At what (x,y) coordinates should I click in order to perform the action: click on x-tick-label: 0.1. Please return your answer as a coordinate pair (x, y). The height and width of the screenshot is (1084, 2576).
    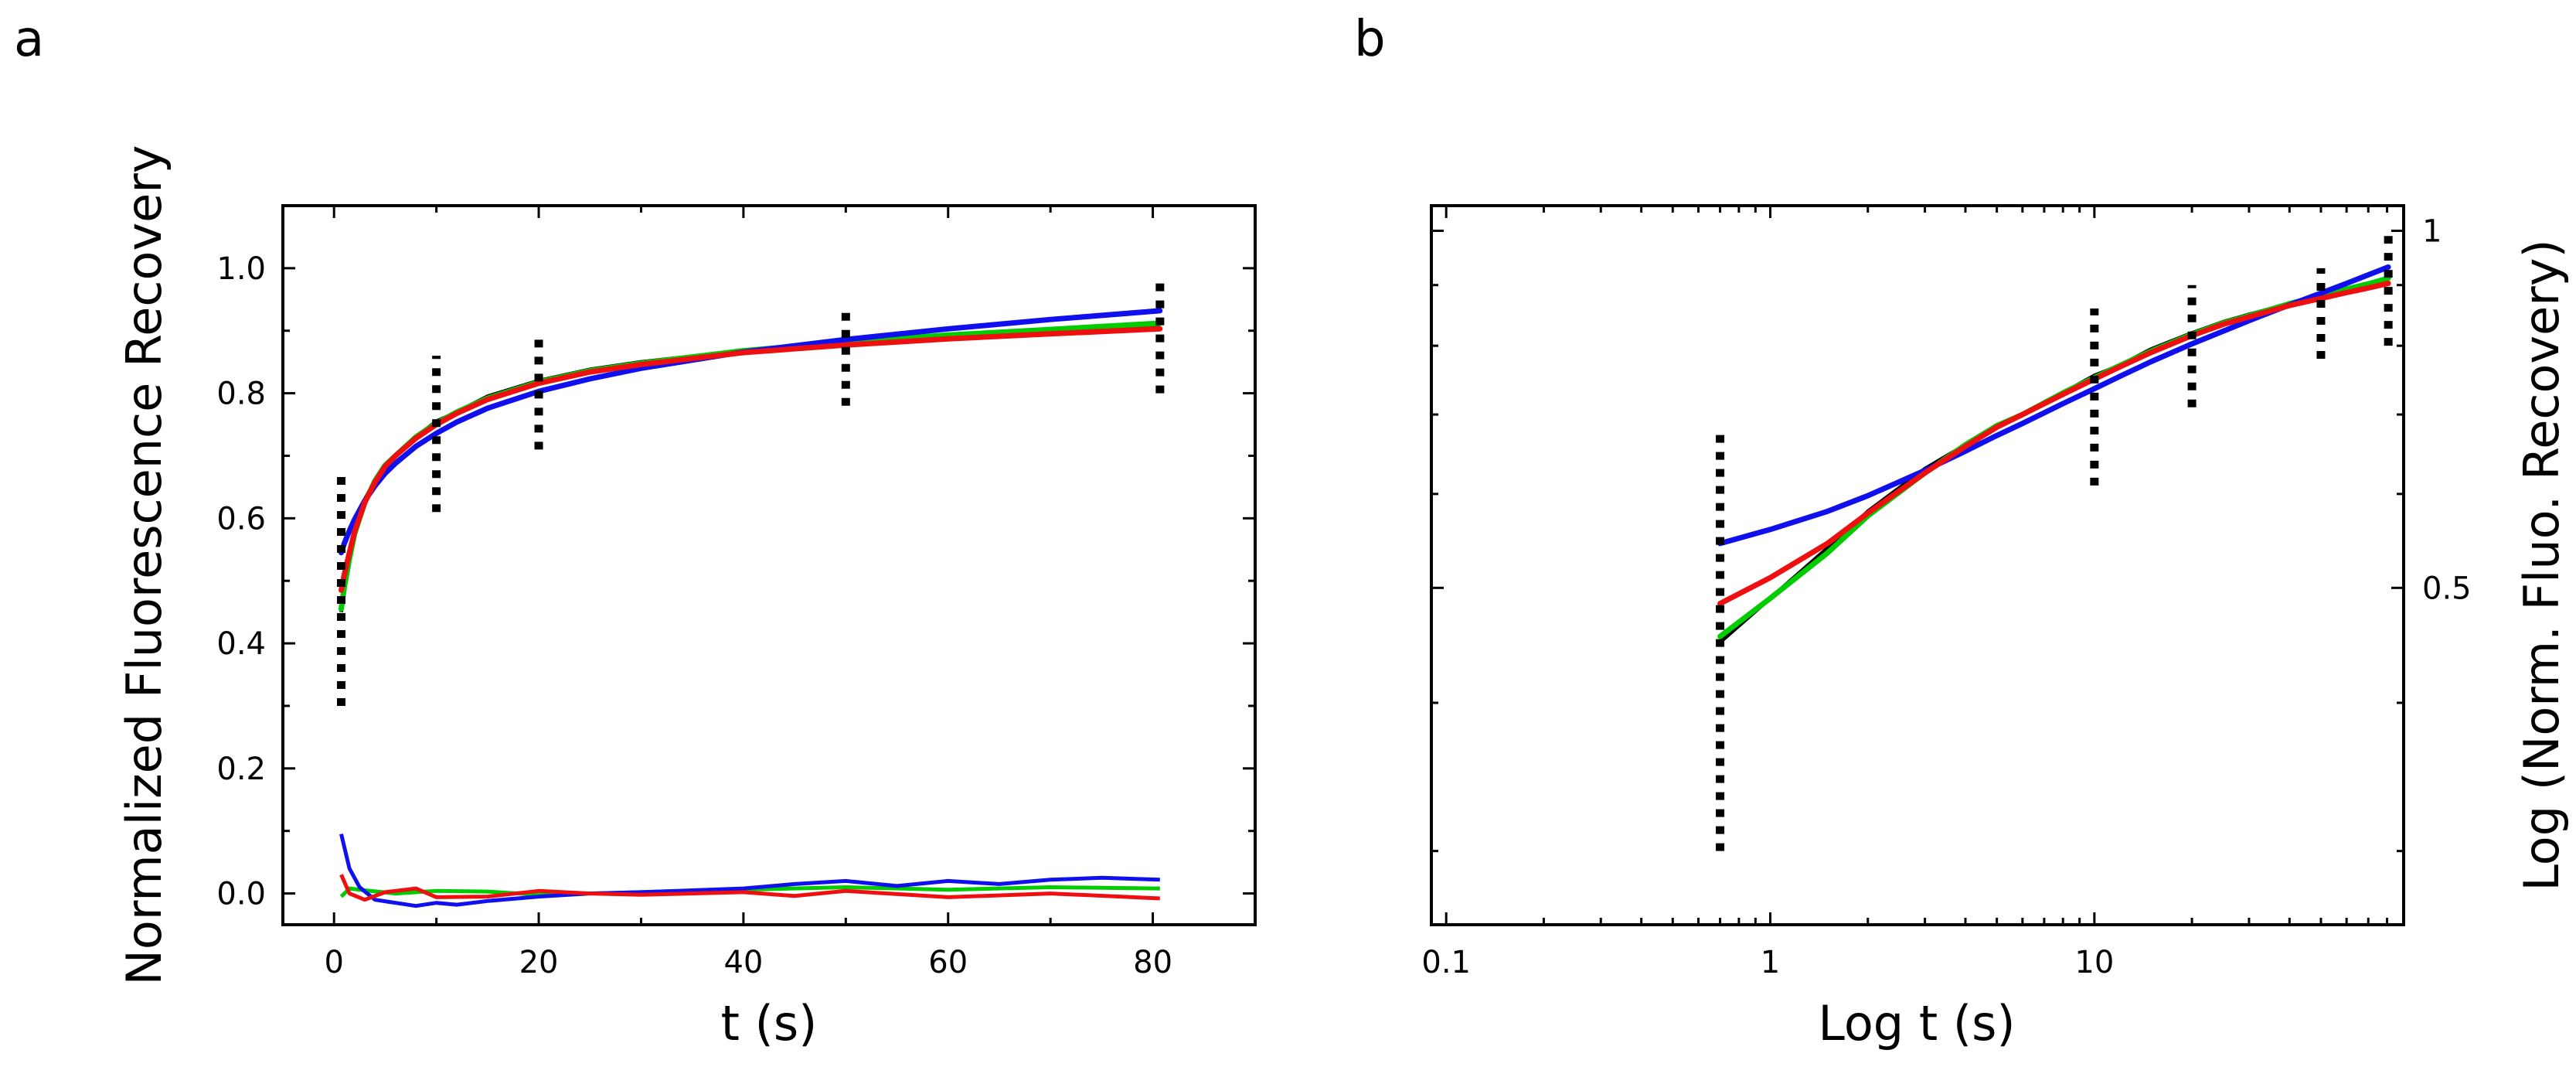
    Looking at the image, I should click on (1446, 962).